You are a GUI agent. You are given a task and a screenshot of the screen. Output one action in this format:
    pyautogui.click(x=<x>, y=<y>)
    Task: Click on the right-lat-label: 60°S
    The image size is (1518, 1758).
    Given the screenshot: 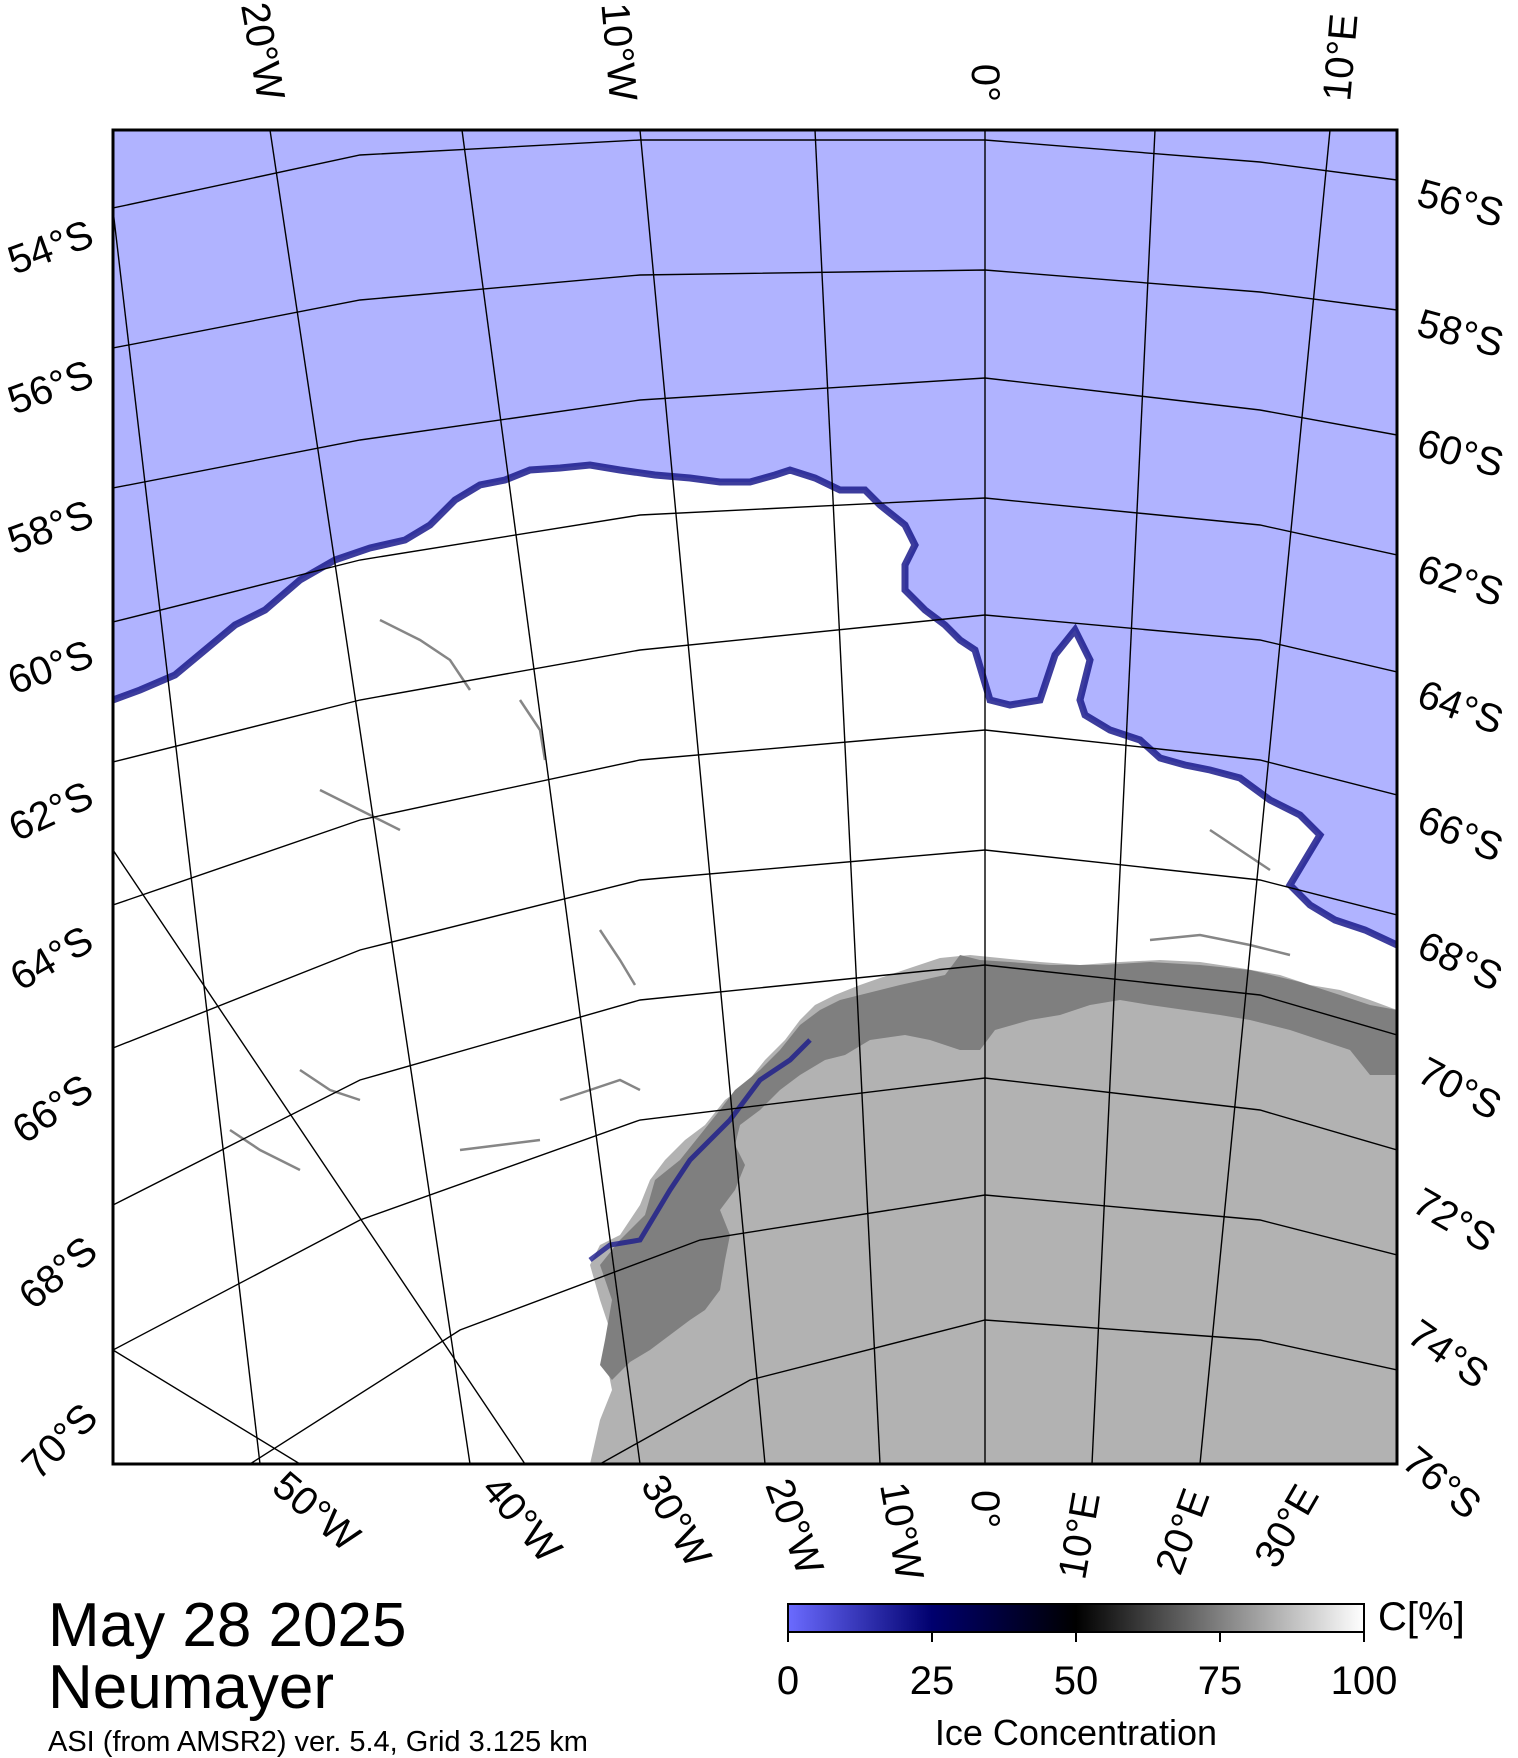 What is the action you would take?
    pyautogui.click(x=1461, y=453)
    